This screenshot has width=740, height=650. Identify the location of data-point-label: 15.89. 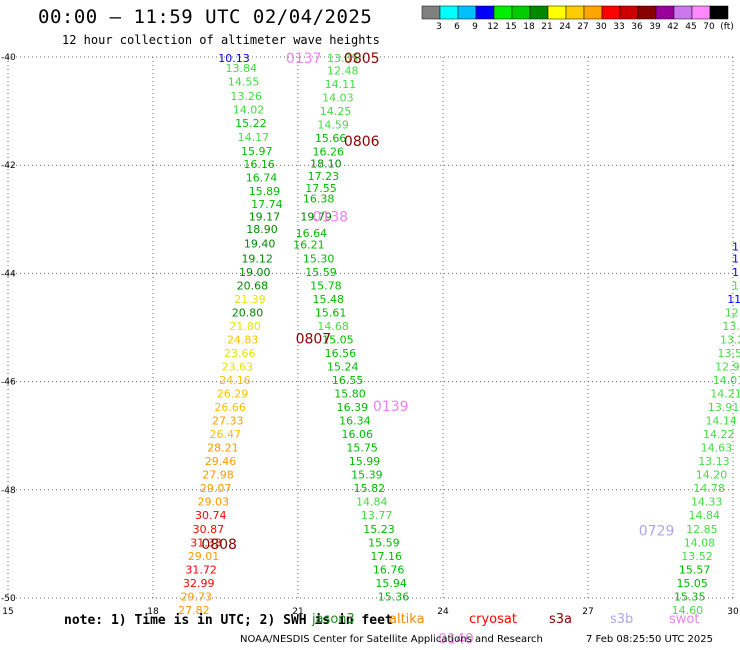
(265, 191).